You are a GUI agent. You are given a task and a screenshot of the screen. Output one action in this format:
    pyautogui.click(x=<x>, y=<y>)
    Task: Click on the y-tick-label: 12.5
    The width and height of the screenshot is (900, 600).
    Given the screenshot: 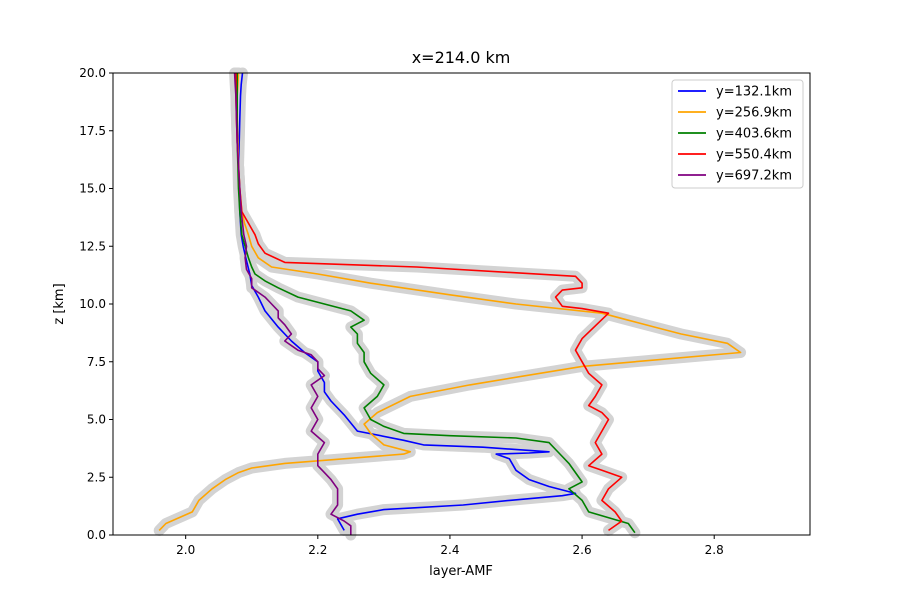 What is the action you would take?
    pyautogui.click(x=92, y=246)
    